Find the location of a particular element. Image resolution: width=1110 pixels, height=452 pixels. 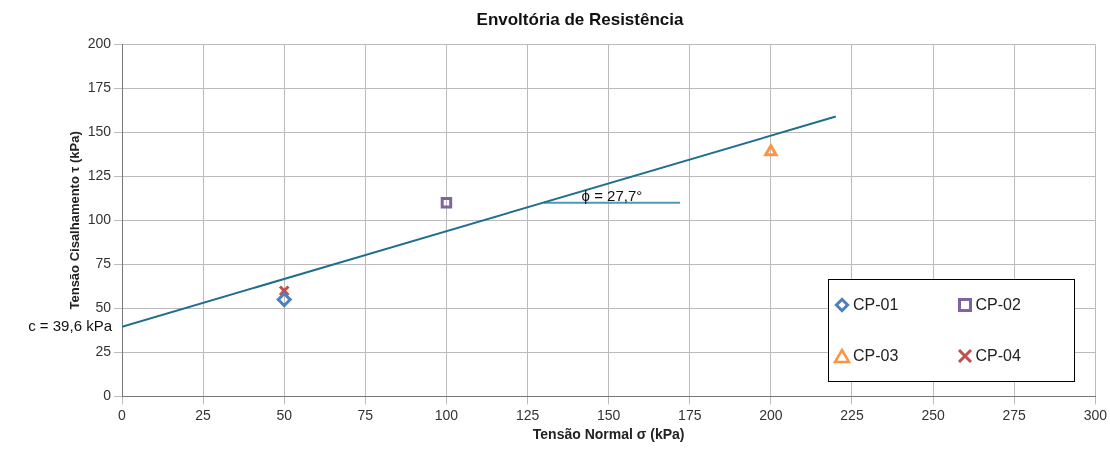

x-tick-label: 25 is located at coordinates (203, 414).